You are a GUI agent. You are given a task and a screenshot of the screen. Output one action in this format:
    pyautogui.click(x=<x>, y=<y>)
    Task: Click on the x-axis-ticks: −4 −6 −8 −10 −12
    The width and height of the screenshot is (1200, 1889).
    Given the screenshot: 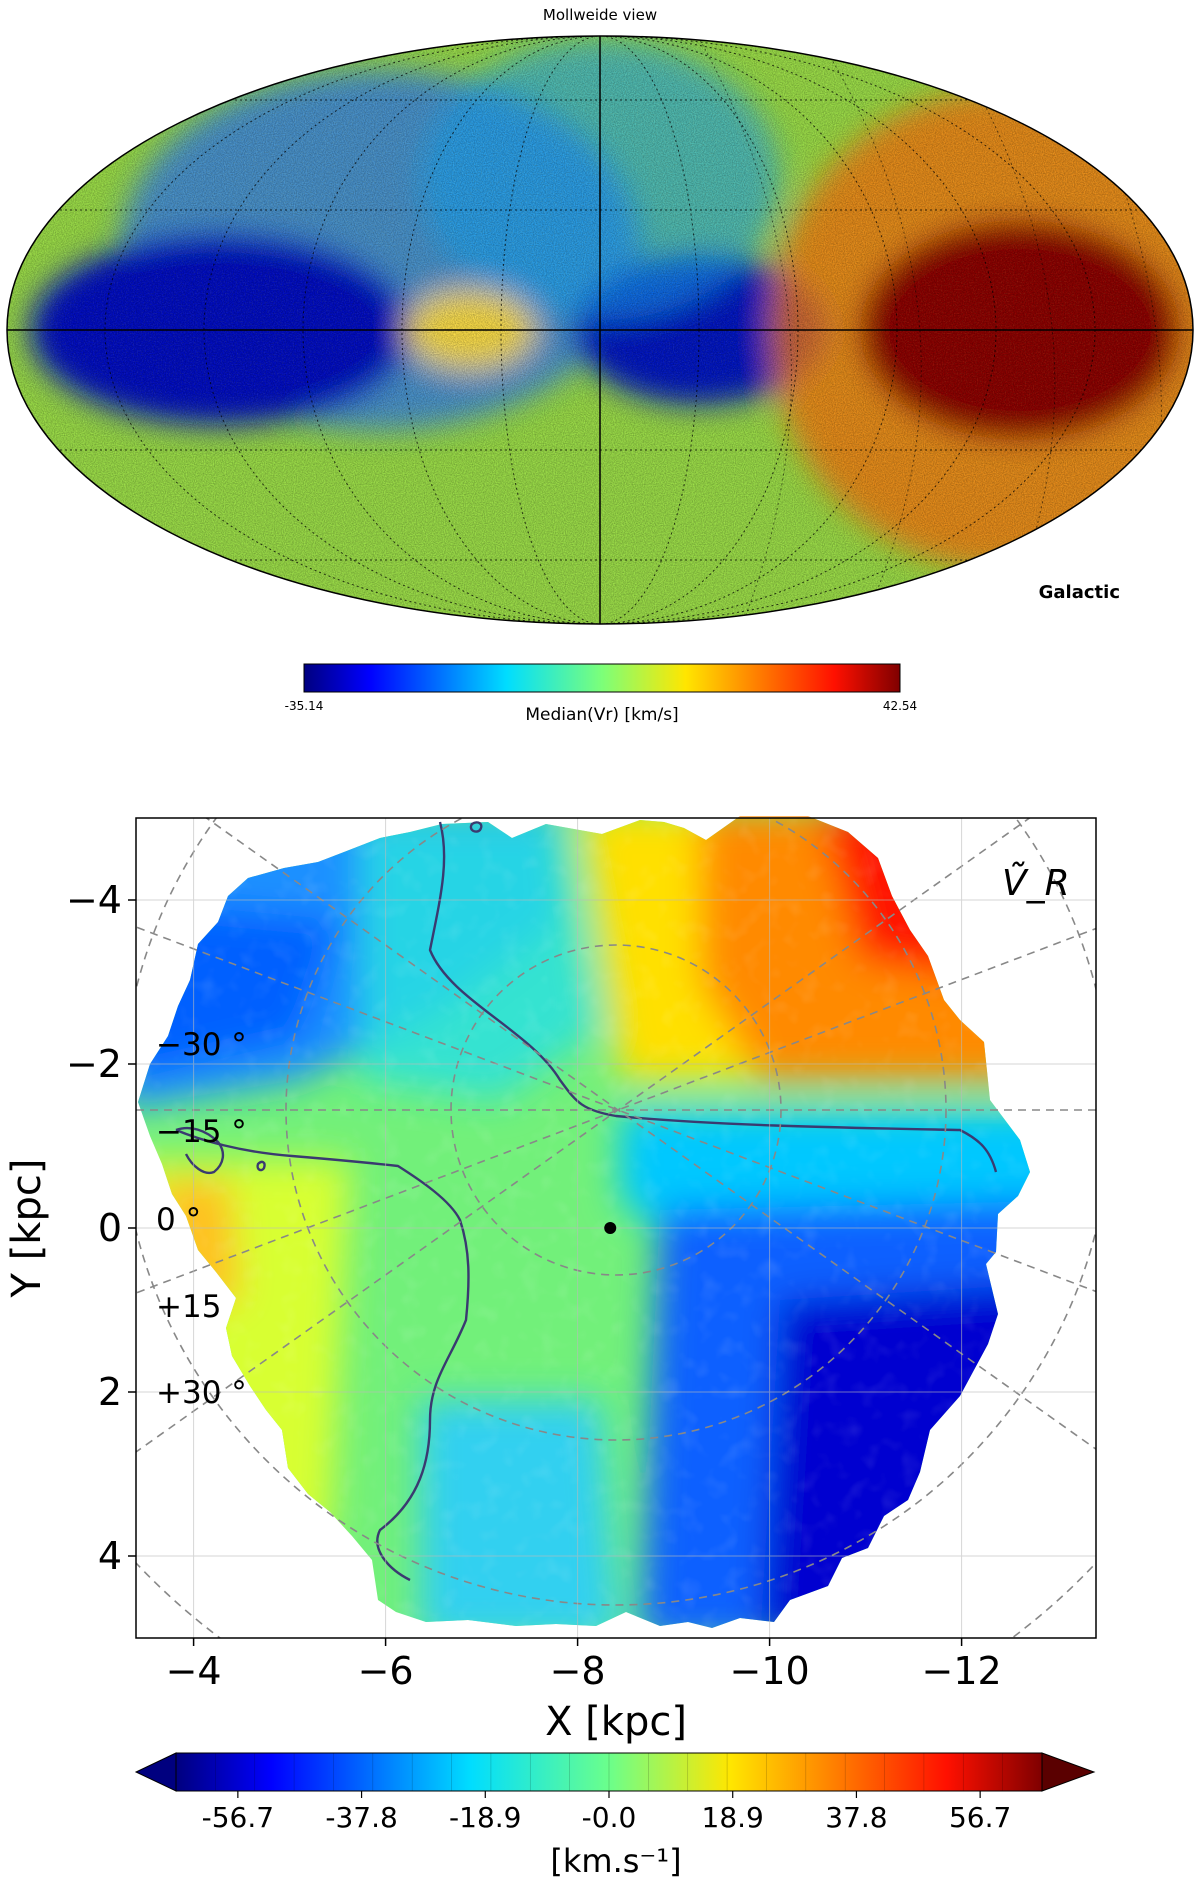 What is the action you would take?
    pyautogui.click(x=584, y=1665)
    